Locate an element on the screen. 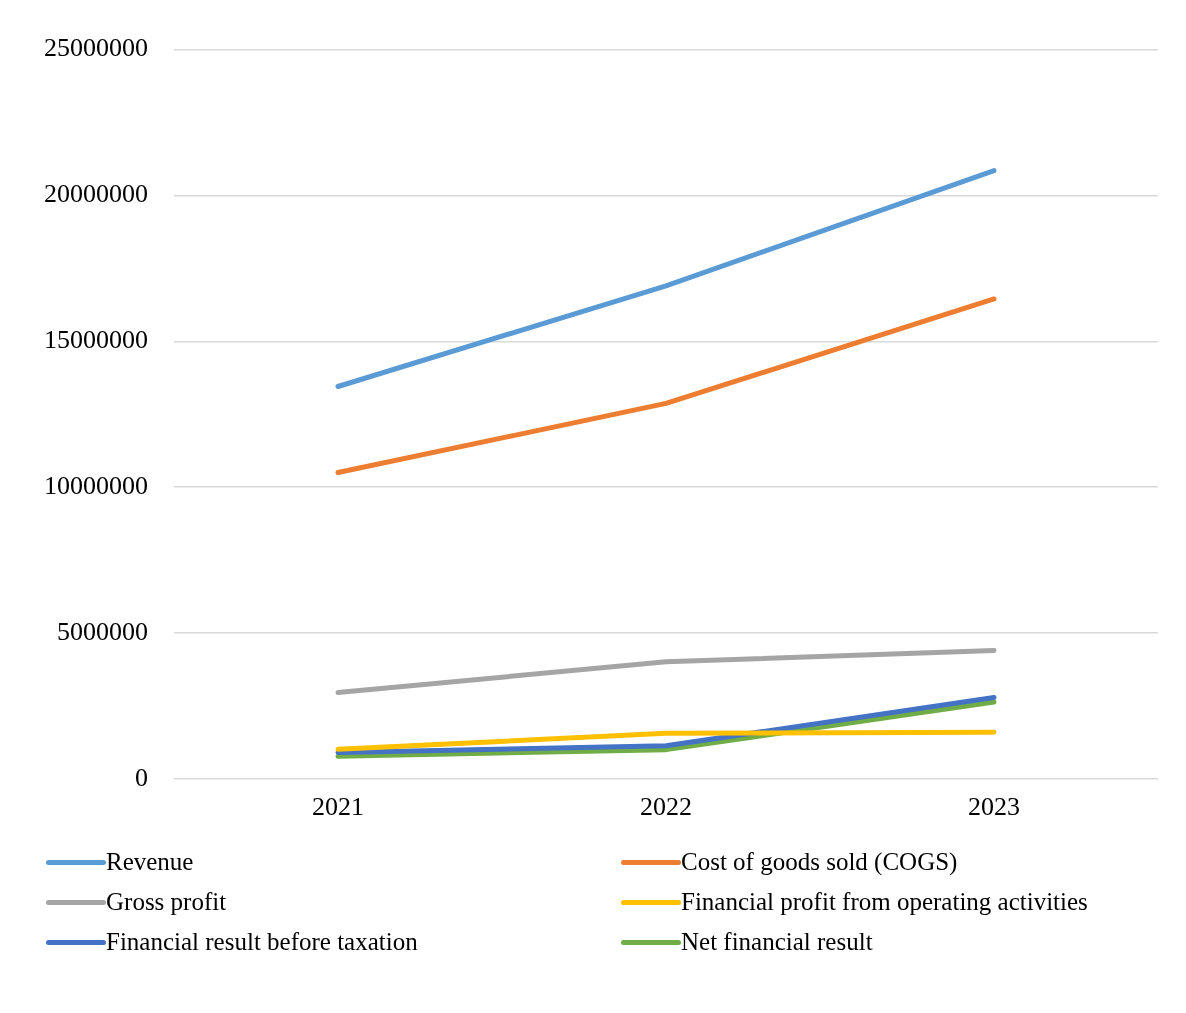 This screenshot has width=1186, height=1013. y-tick-label: 25000000 is located at coordinates (96, 48).